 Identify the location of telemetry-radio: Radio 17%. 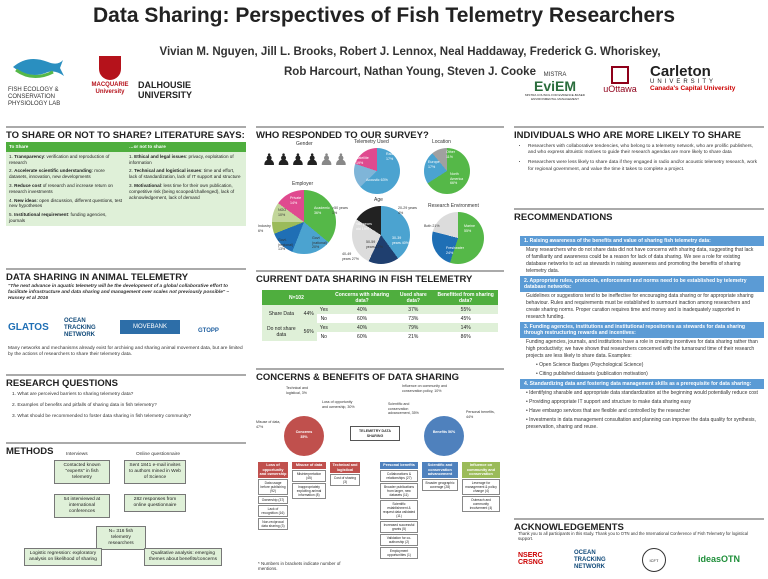
(391, 156).